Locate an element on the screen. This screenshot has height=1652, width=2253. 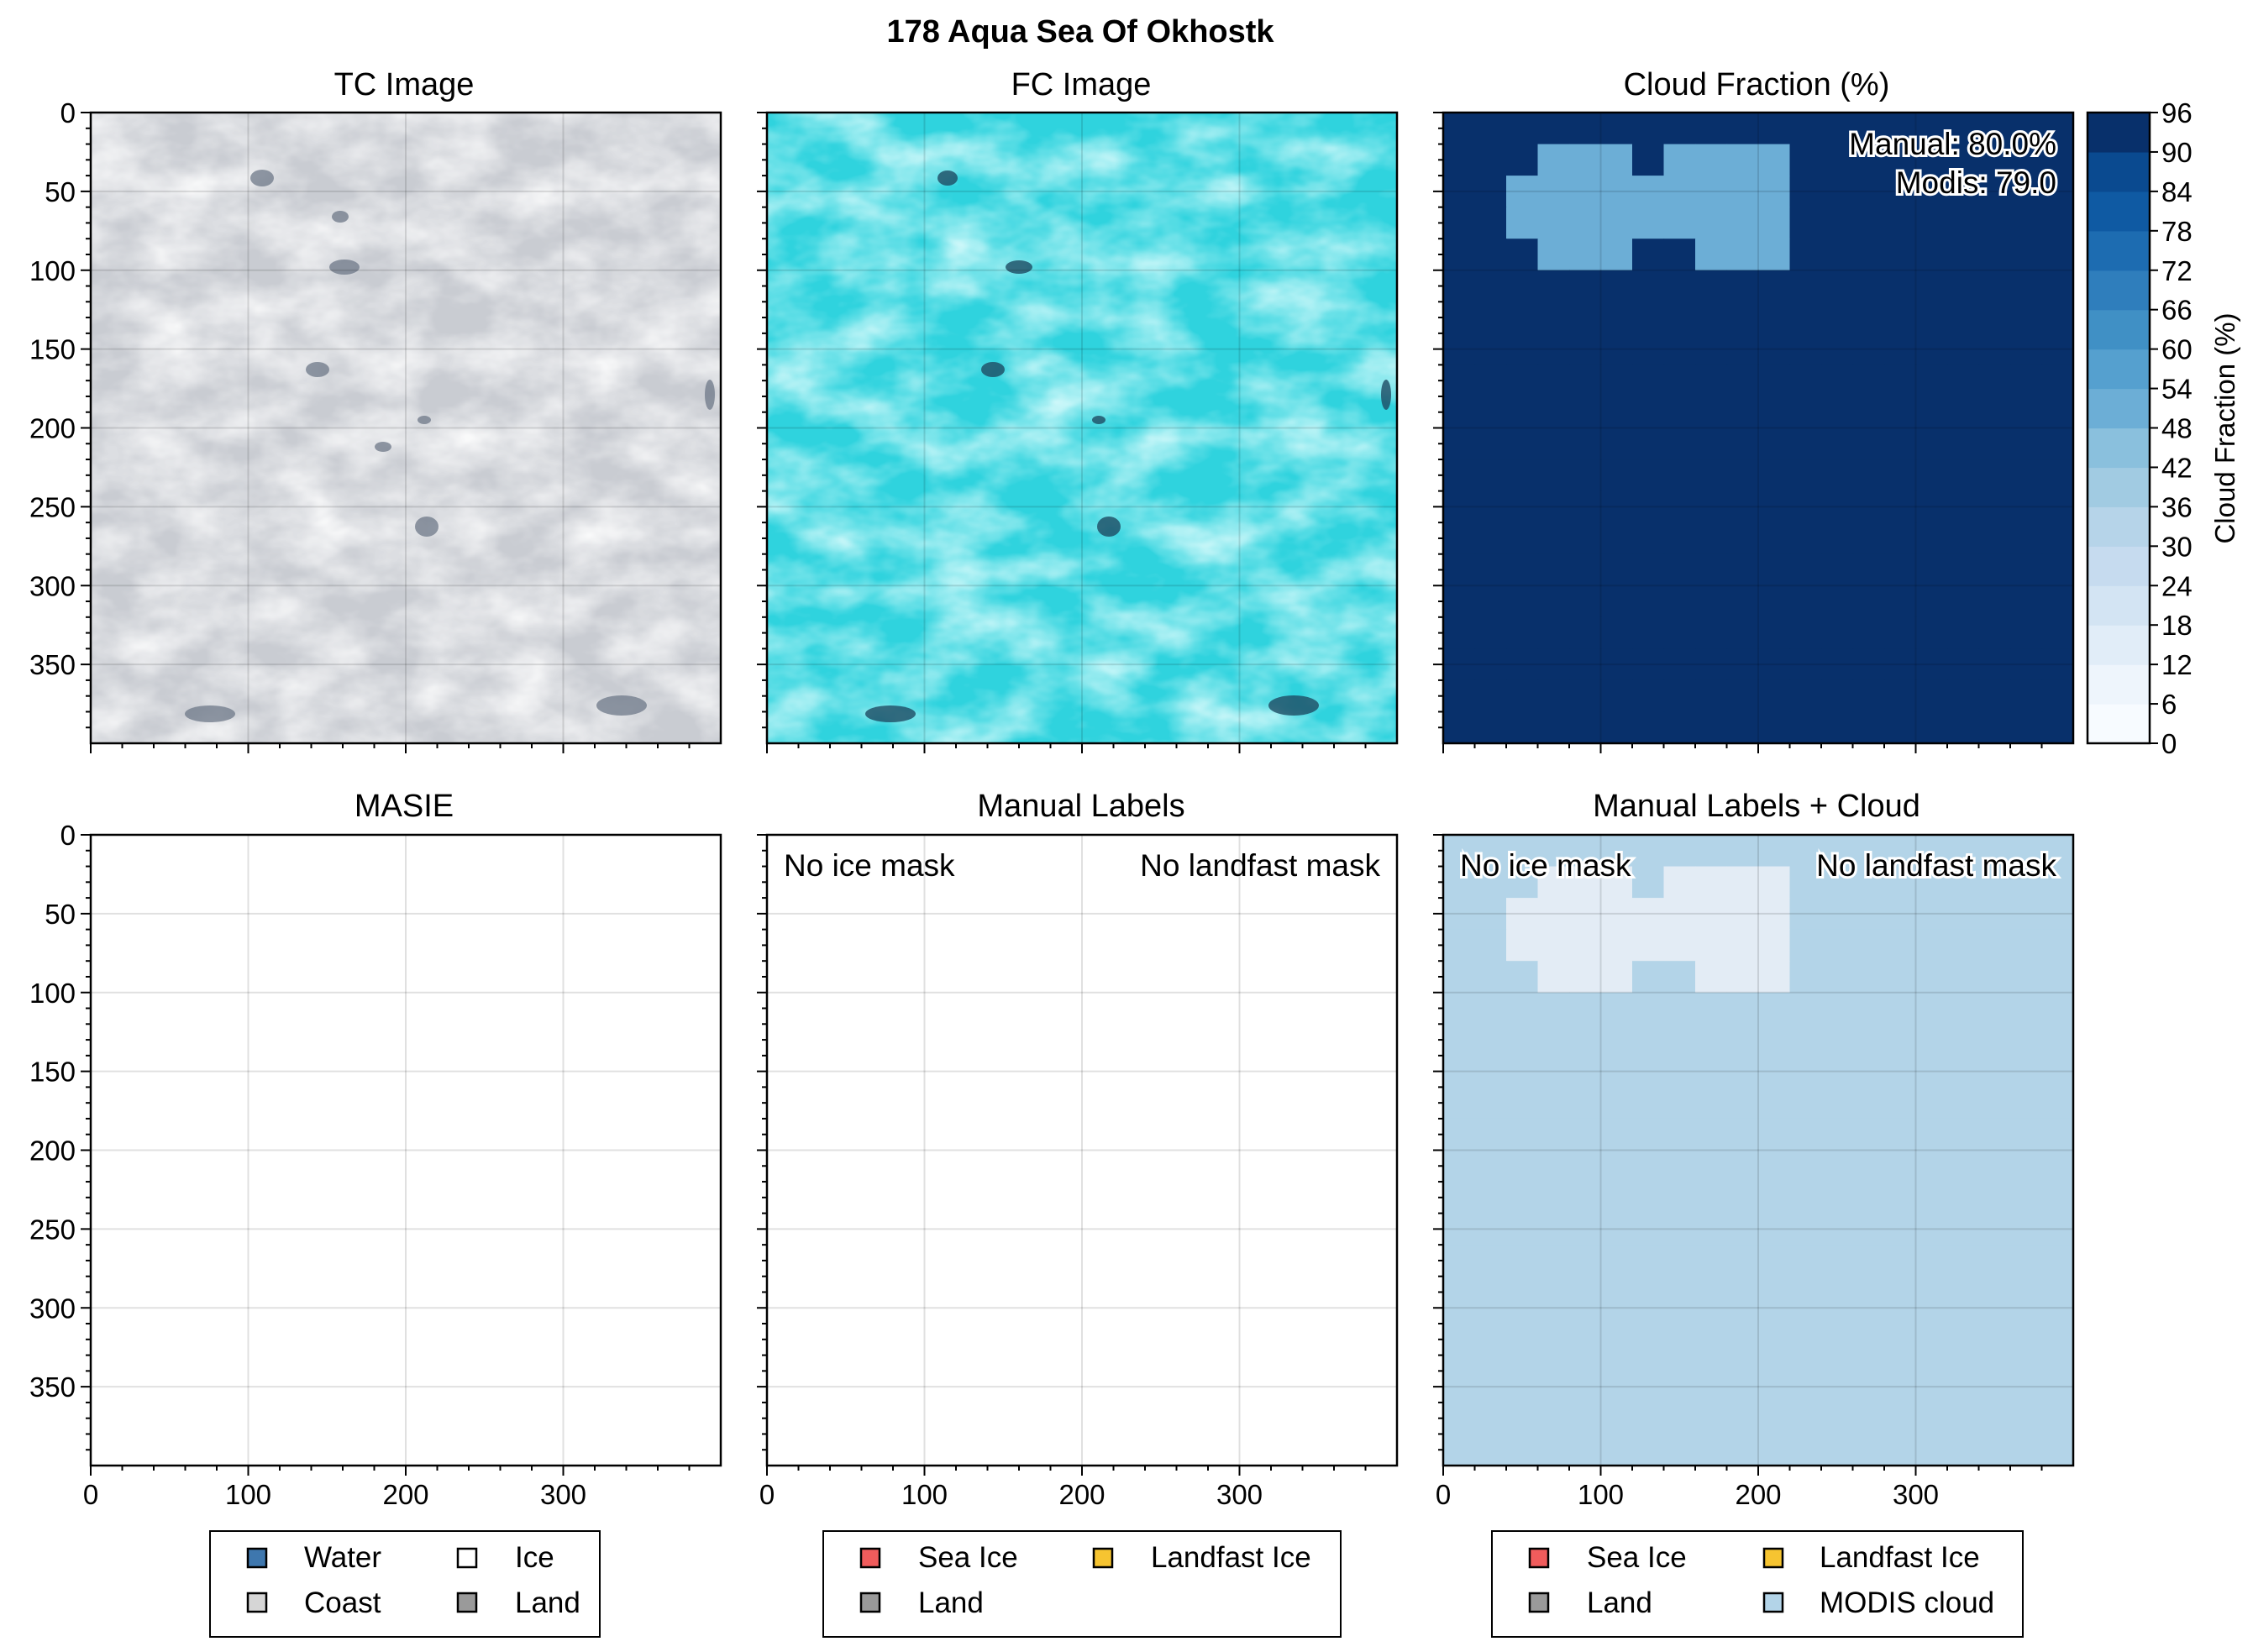
x-tick-label: 200 is located at coordinates (1081, 1494).